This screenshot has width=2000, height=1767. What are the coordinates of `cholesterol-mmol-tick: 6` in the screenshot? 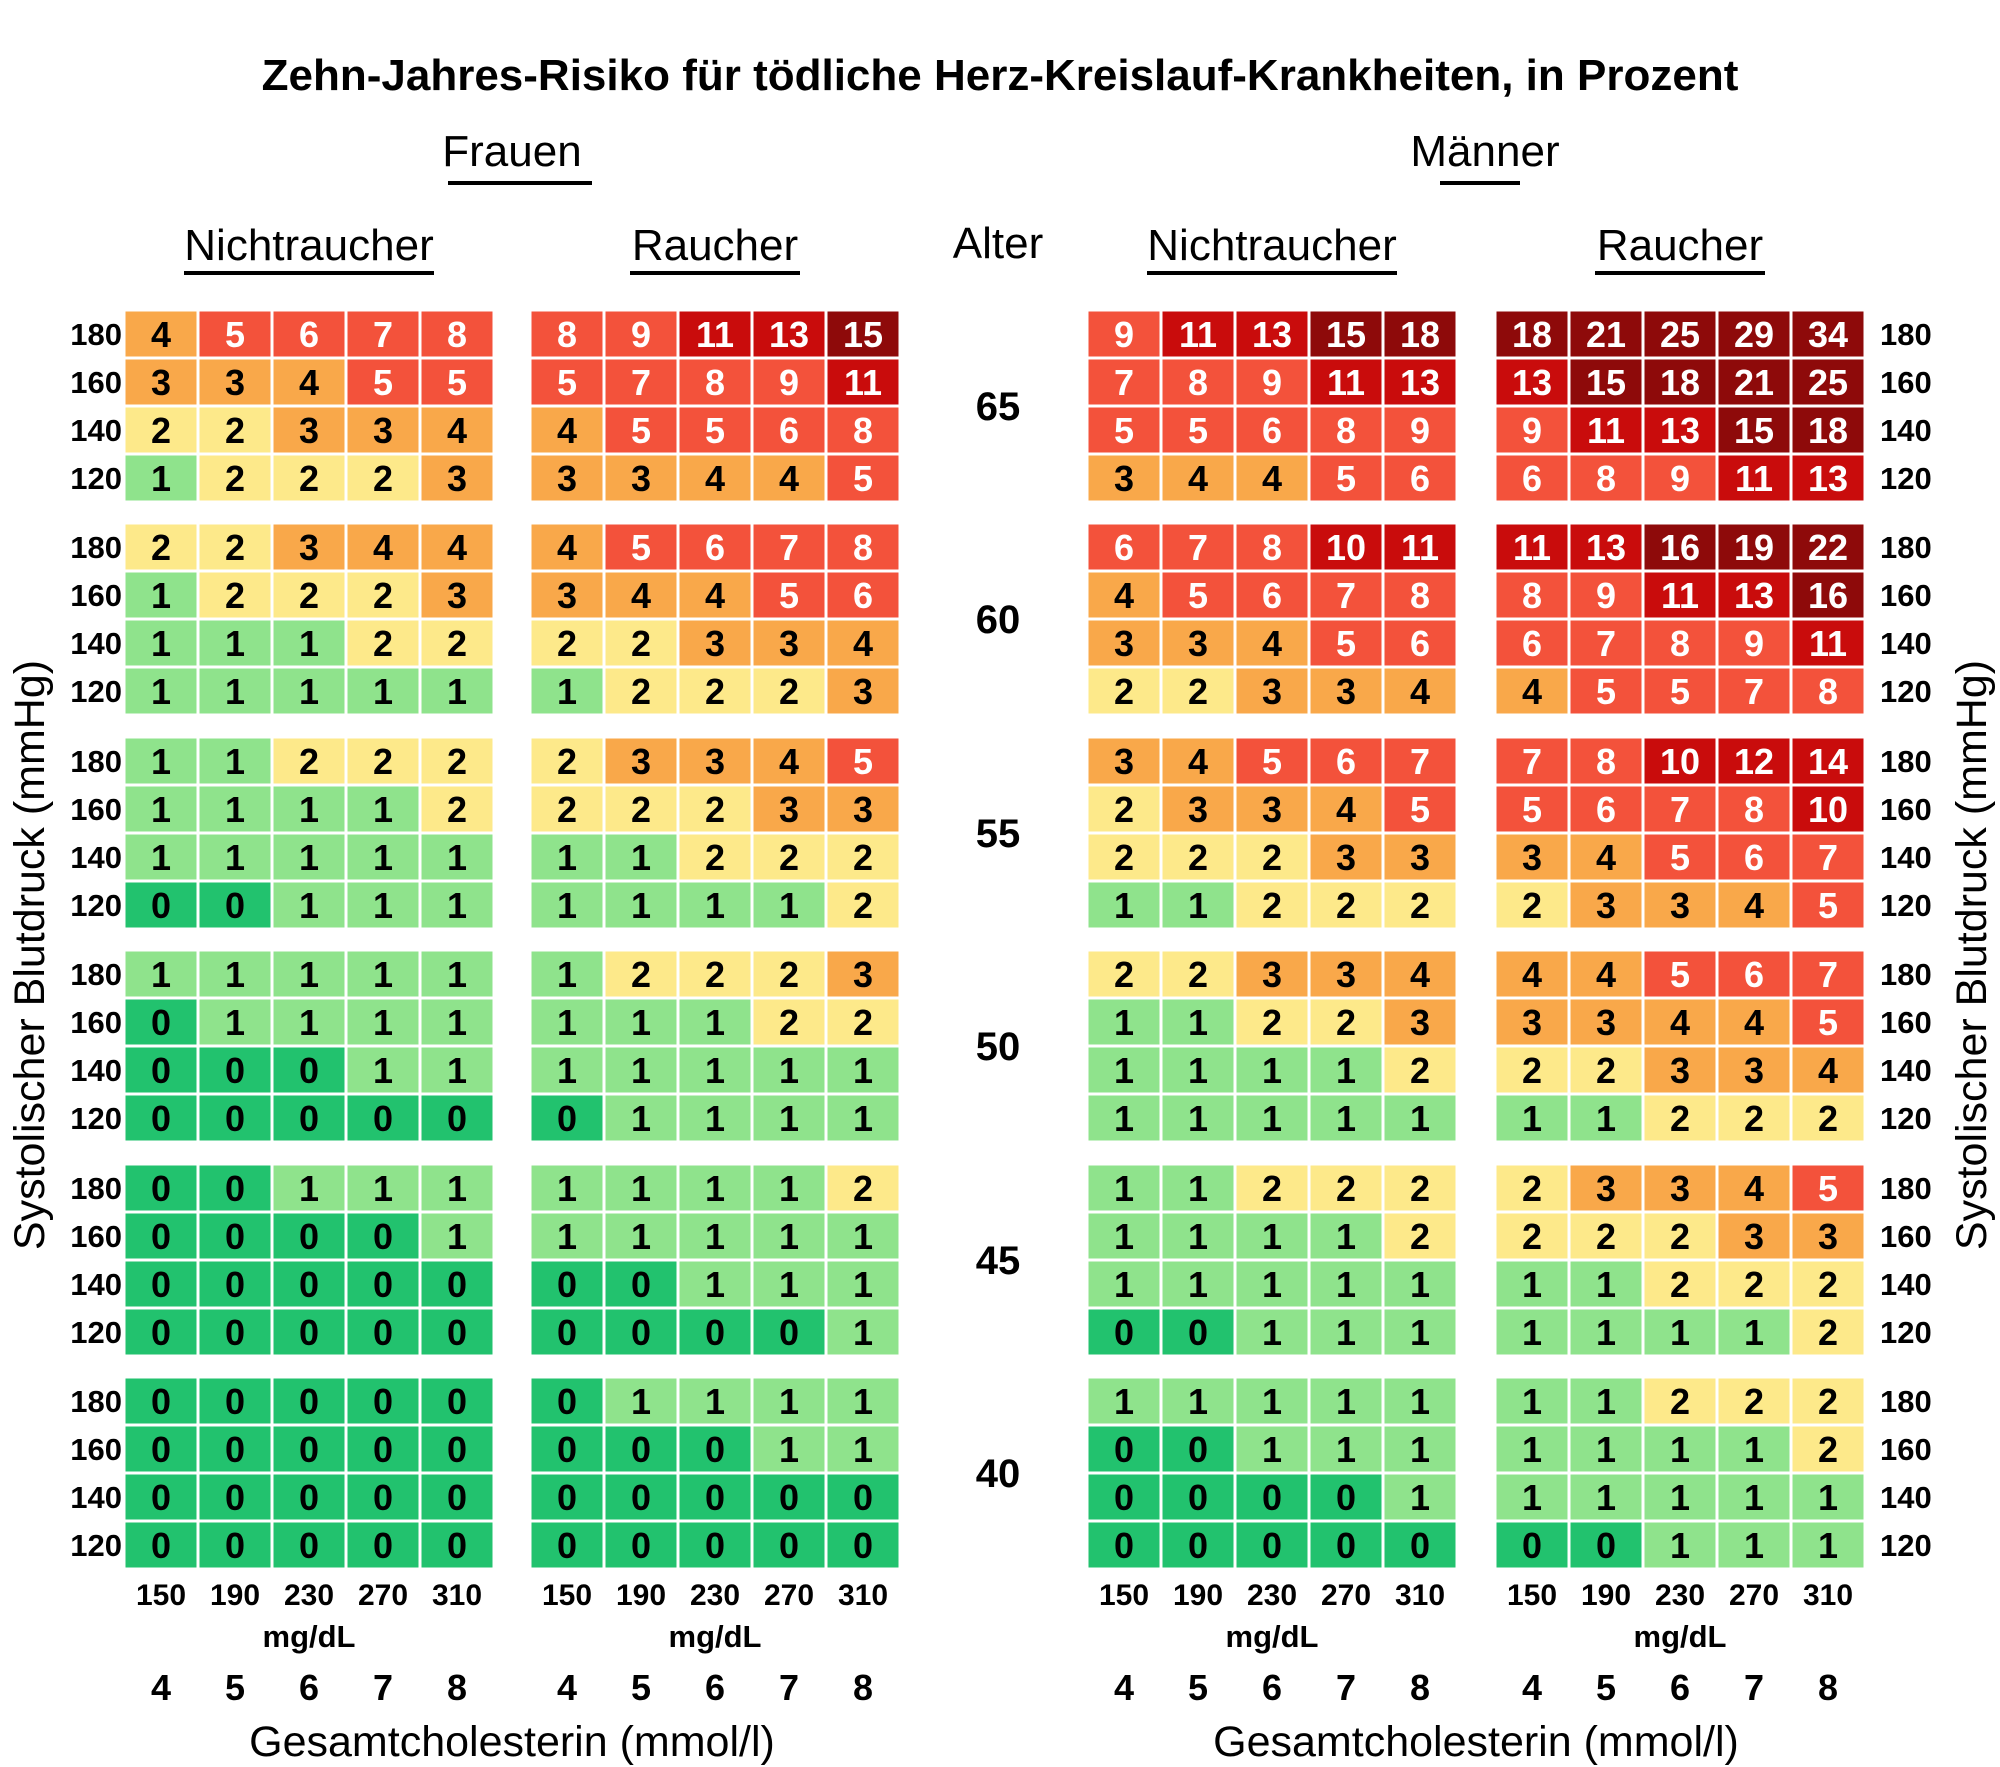 It's located at (715, 1687).